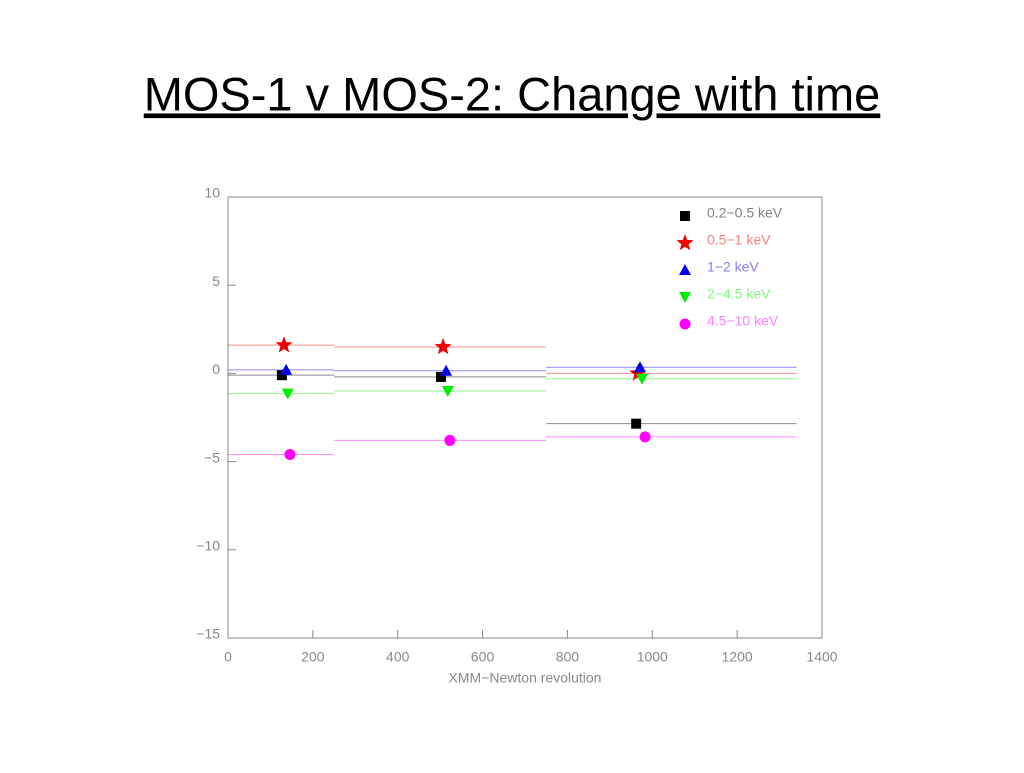  I want to click on y-tick-label: 10, so click(212, 193).